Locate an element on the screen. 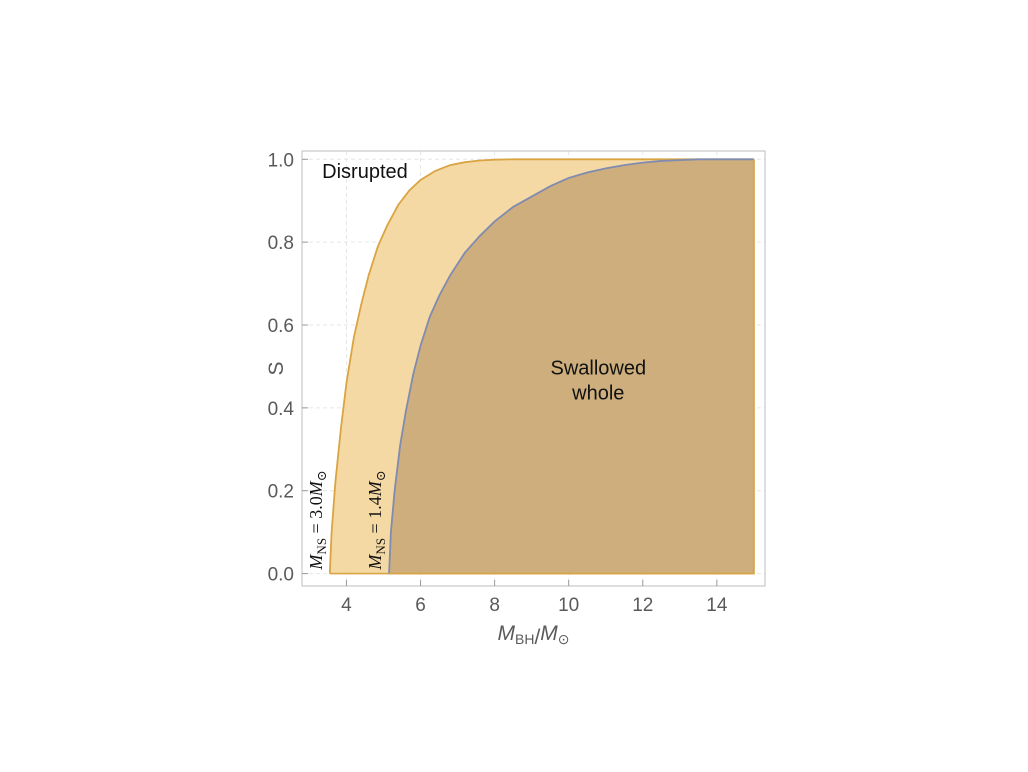  annotation-2: Swallowed is located at coordinates (599, 369).